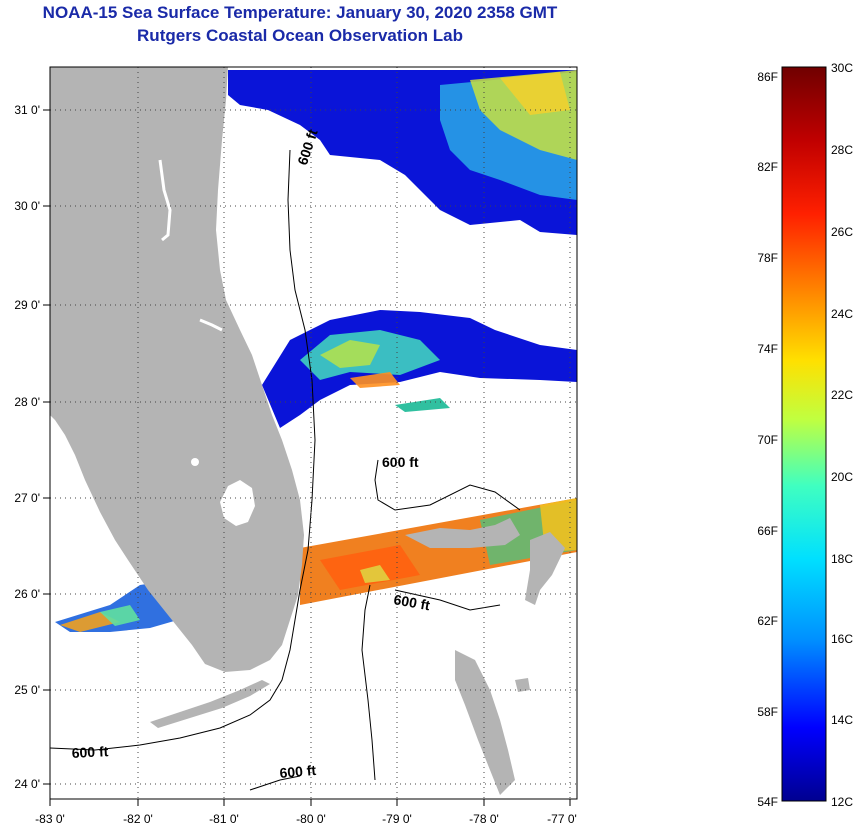  I want to click on lat-tick-label: 25 0', so click(27, 690).